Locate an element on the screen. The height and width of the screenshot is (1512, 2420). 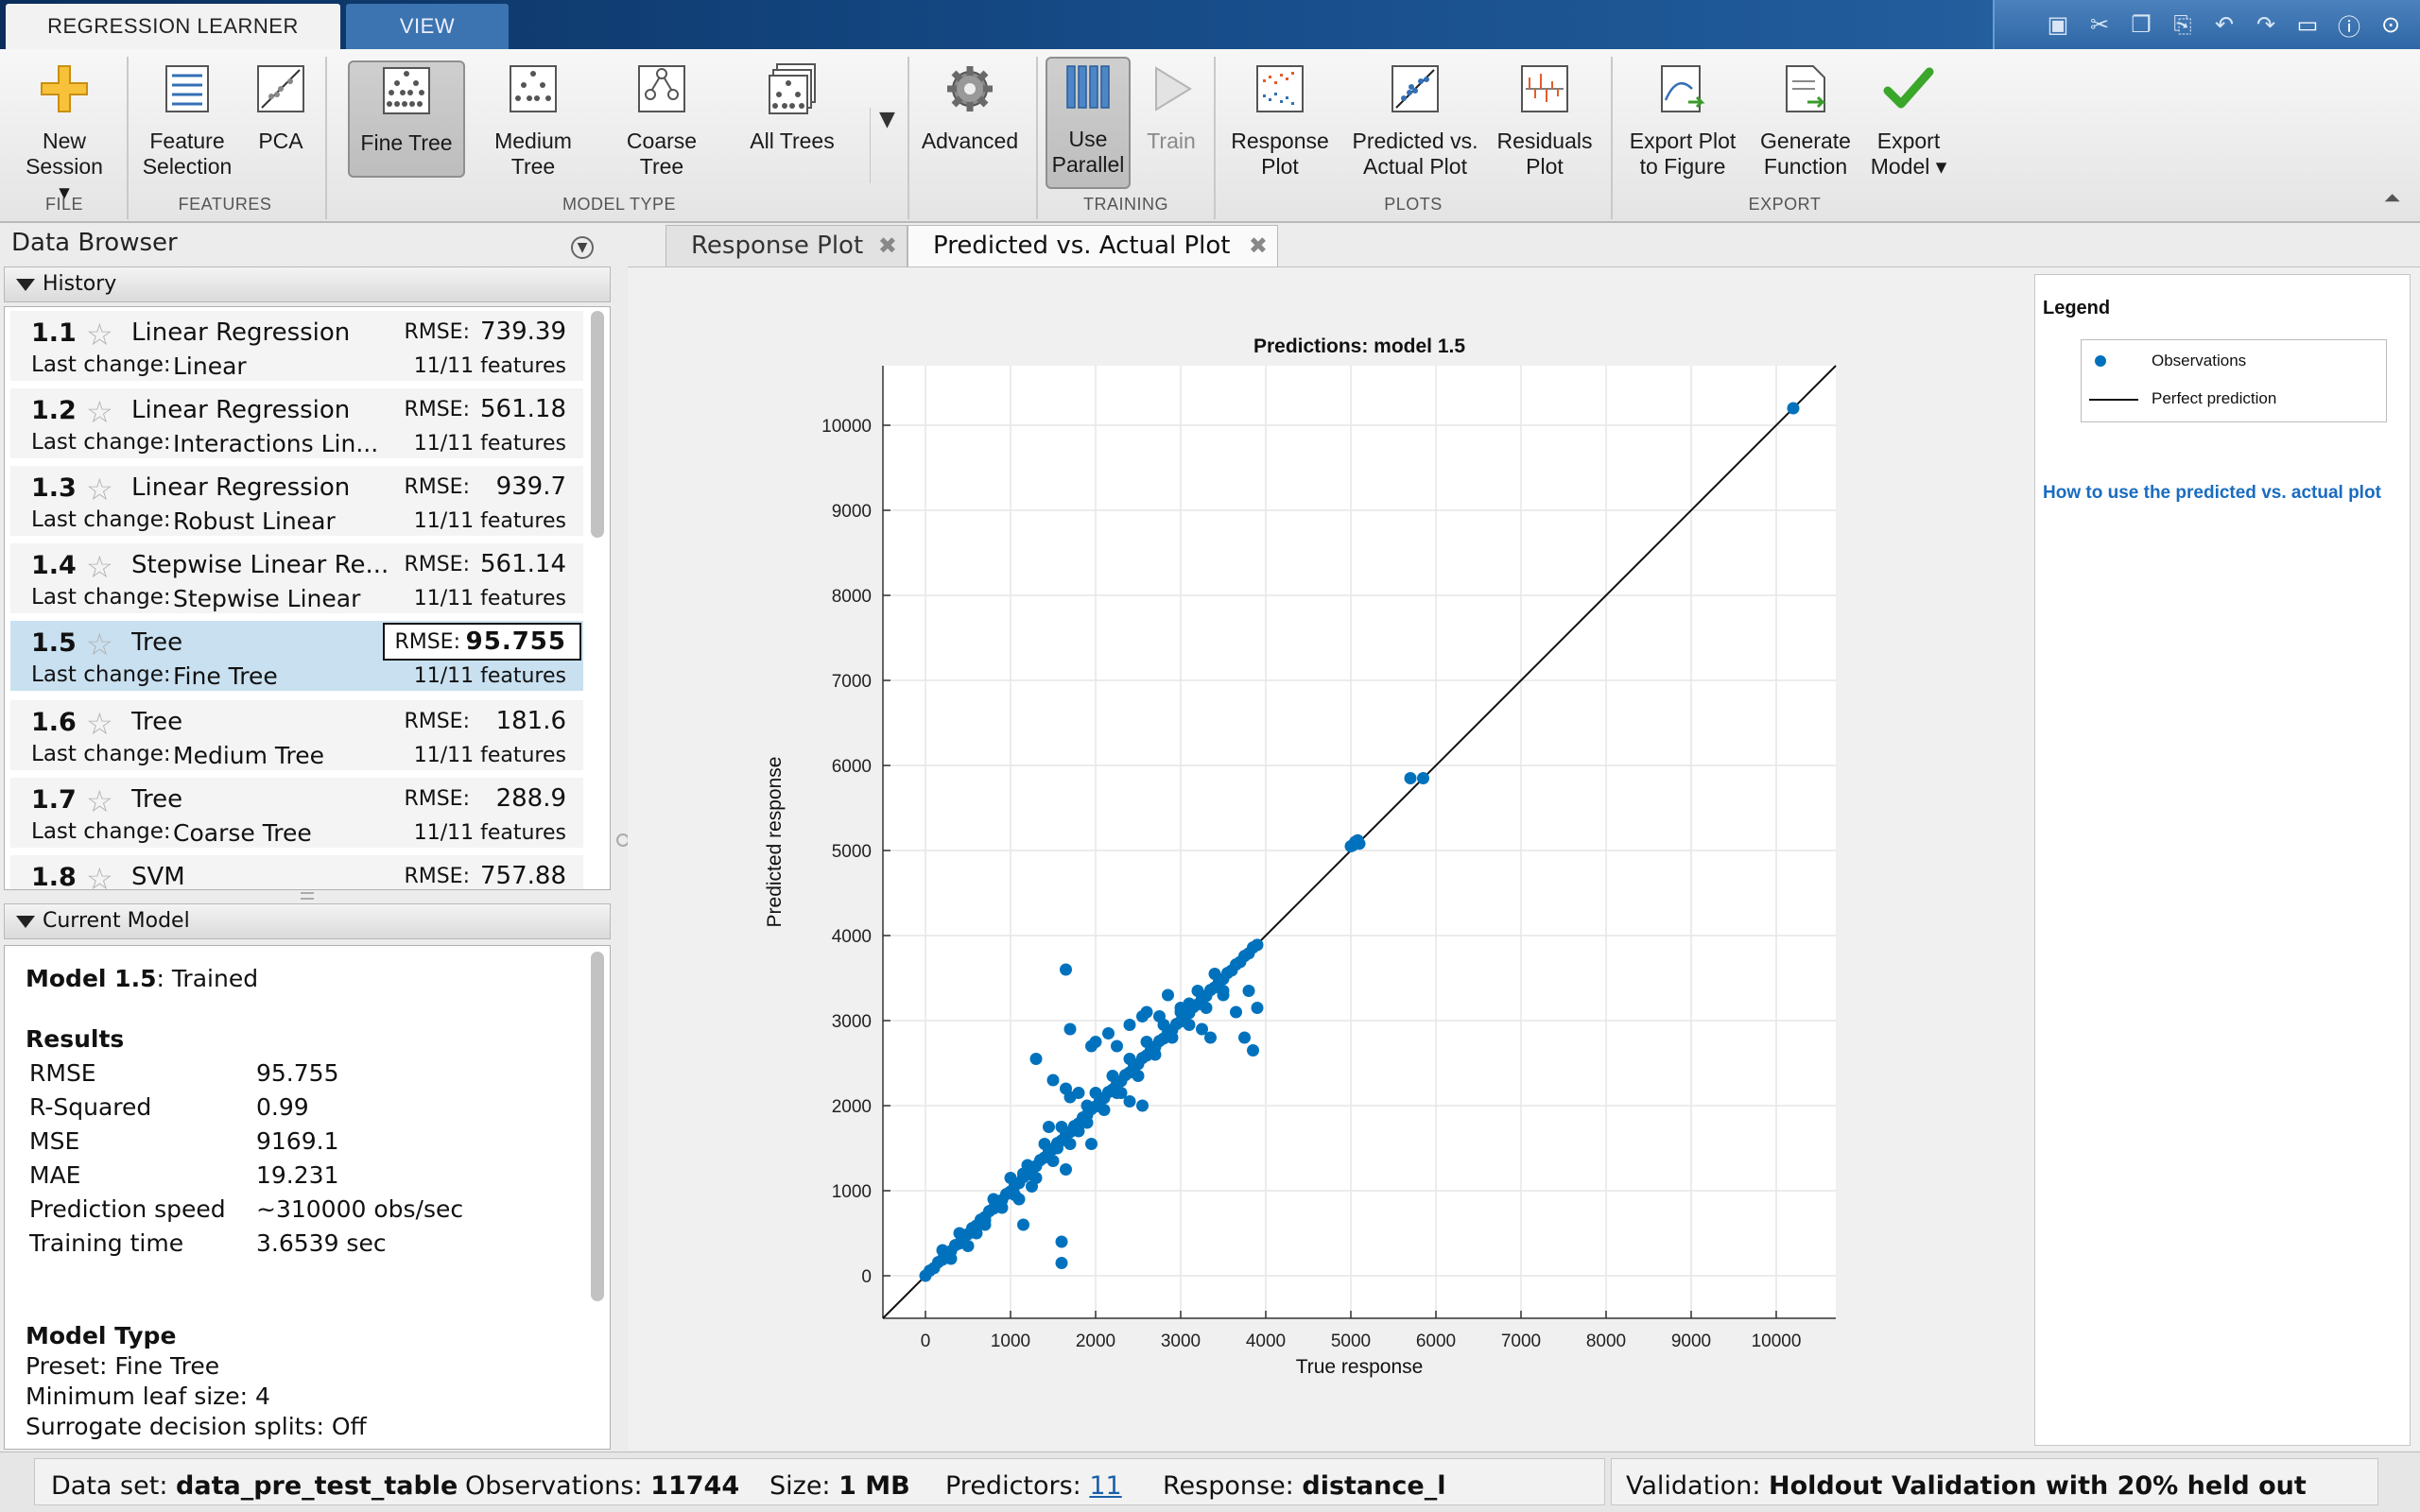
export-model-button: Export Model ▾ is located at coordinates (1908, 131).